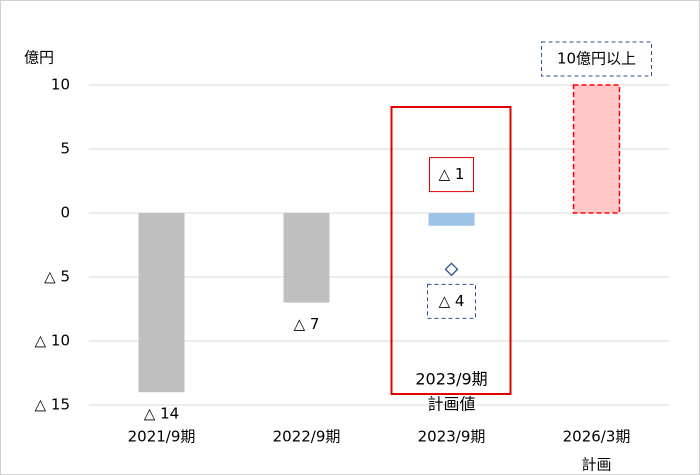 Image resolution: width=700 pixels, height=475 pixels. I want to click on x-tick-label: 2022/9期, so click(307, 437).